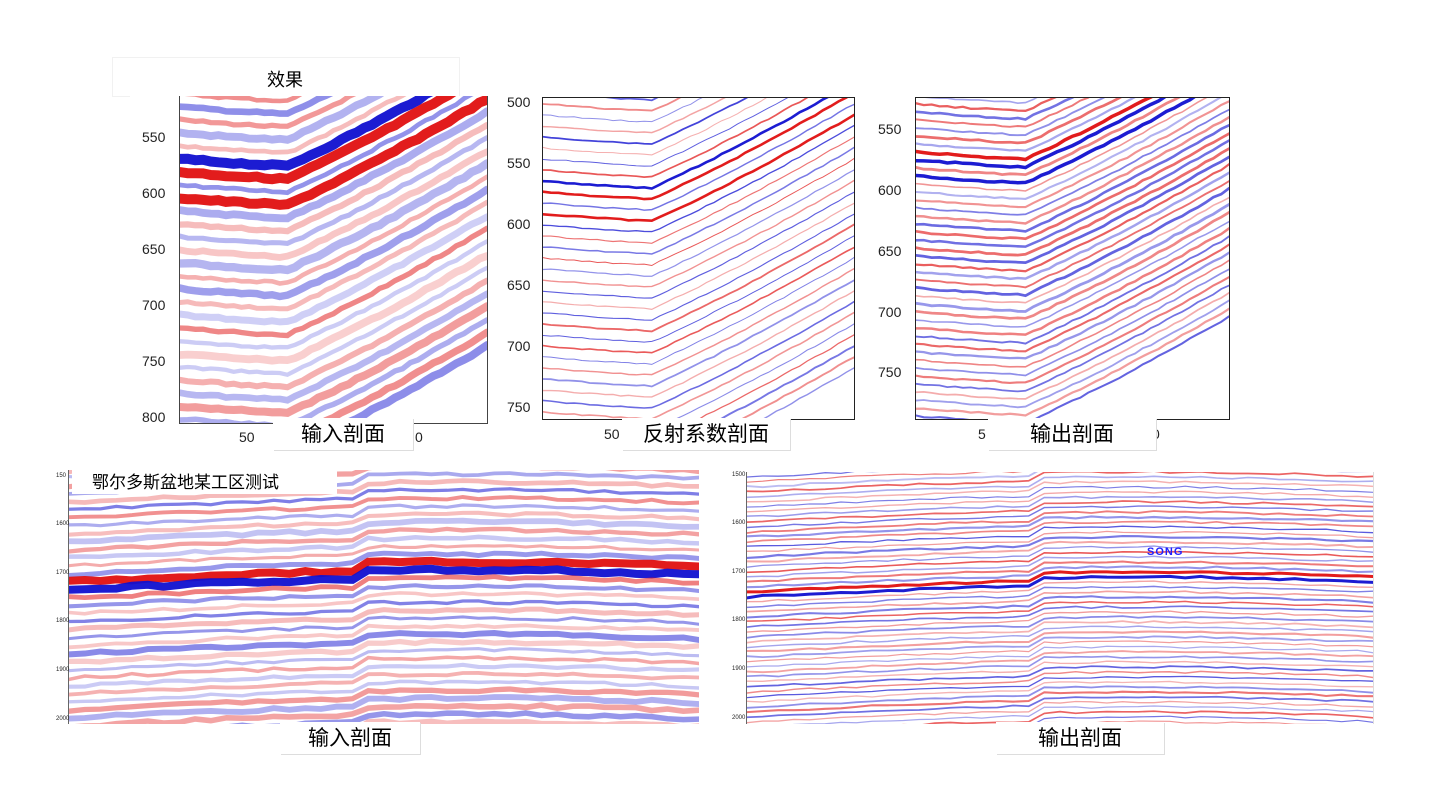 The height and width of the screenshot is (796, 1447). What do you see at coordinates (890, 129) in the screenshot?
I see `y-tick: 550` at bounding box center [890, 129].